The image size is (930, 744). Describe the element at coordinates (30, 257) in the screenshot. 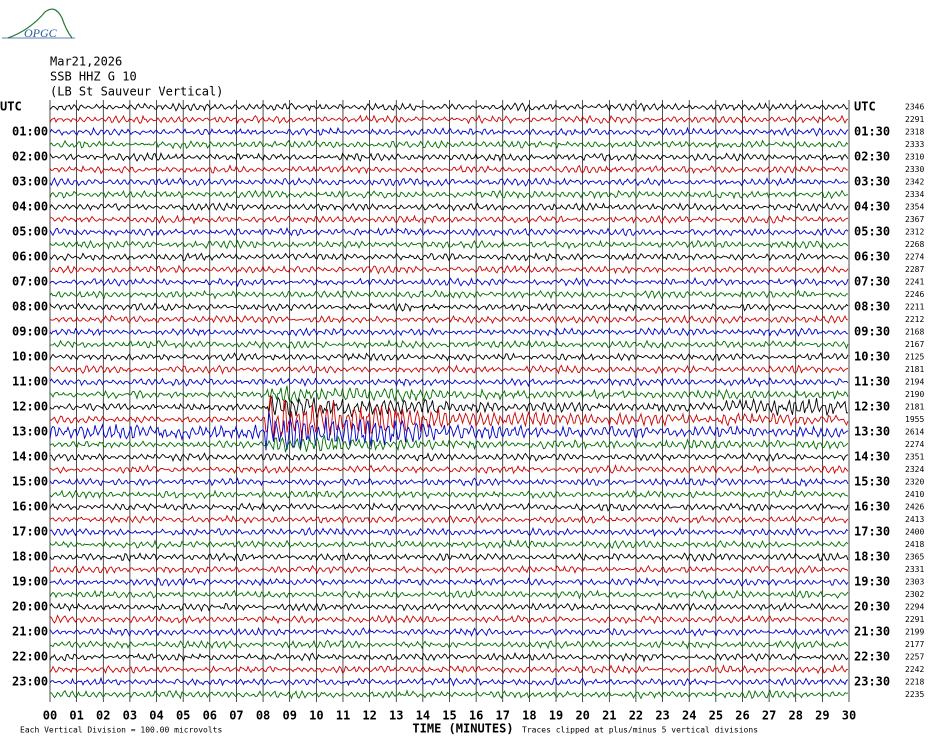

I see `left-time-label: 06:00` at that location.